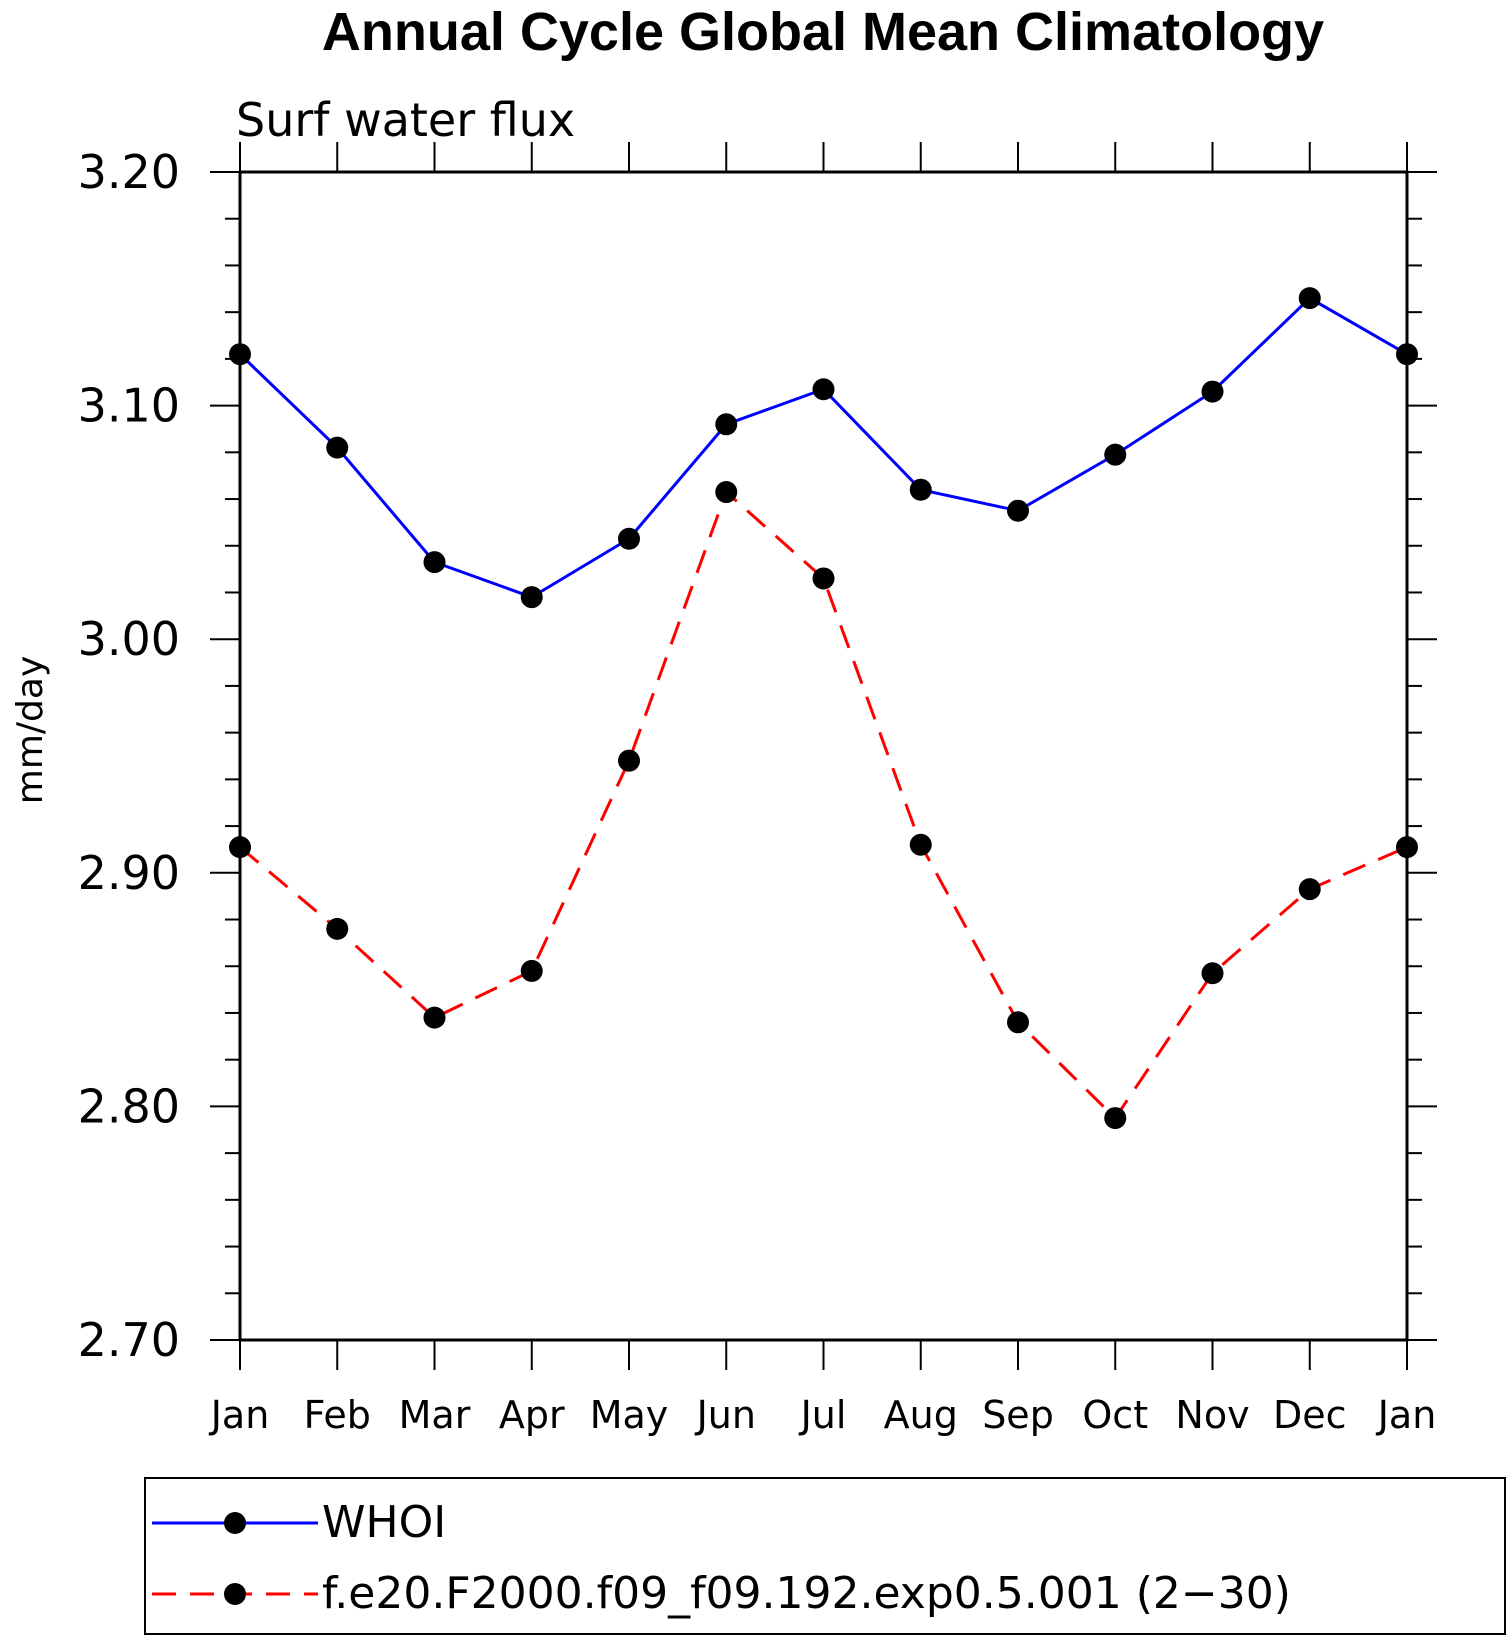 The width and height of the screenshot is (1511, 1641). Describe the element at coordinates (1212, 1415) in the screenshot. I see `x-tick-label: Nov` at that location.